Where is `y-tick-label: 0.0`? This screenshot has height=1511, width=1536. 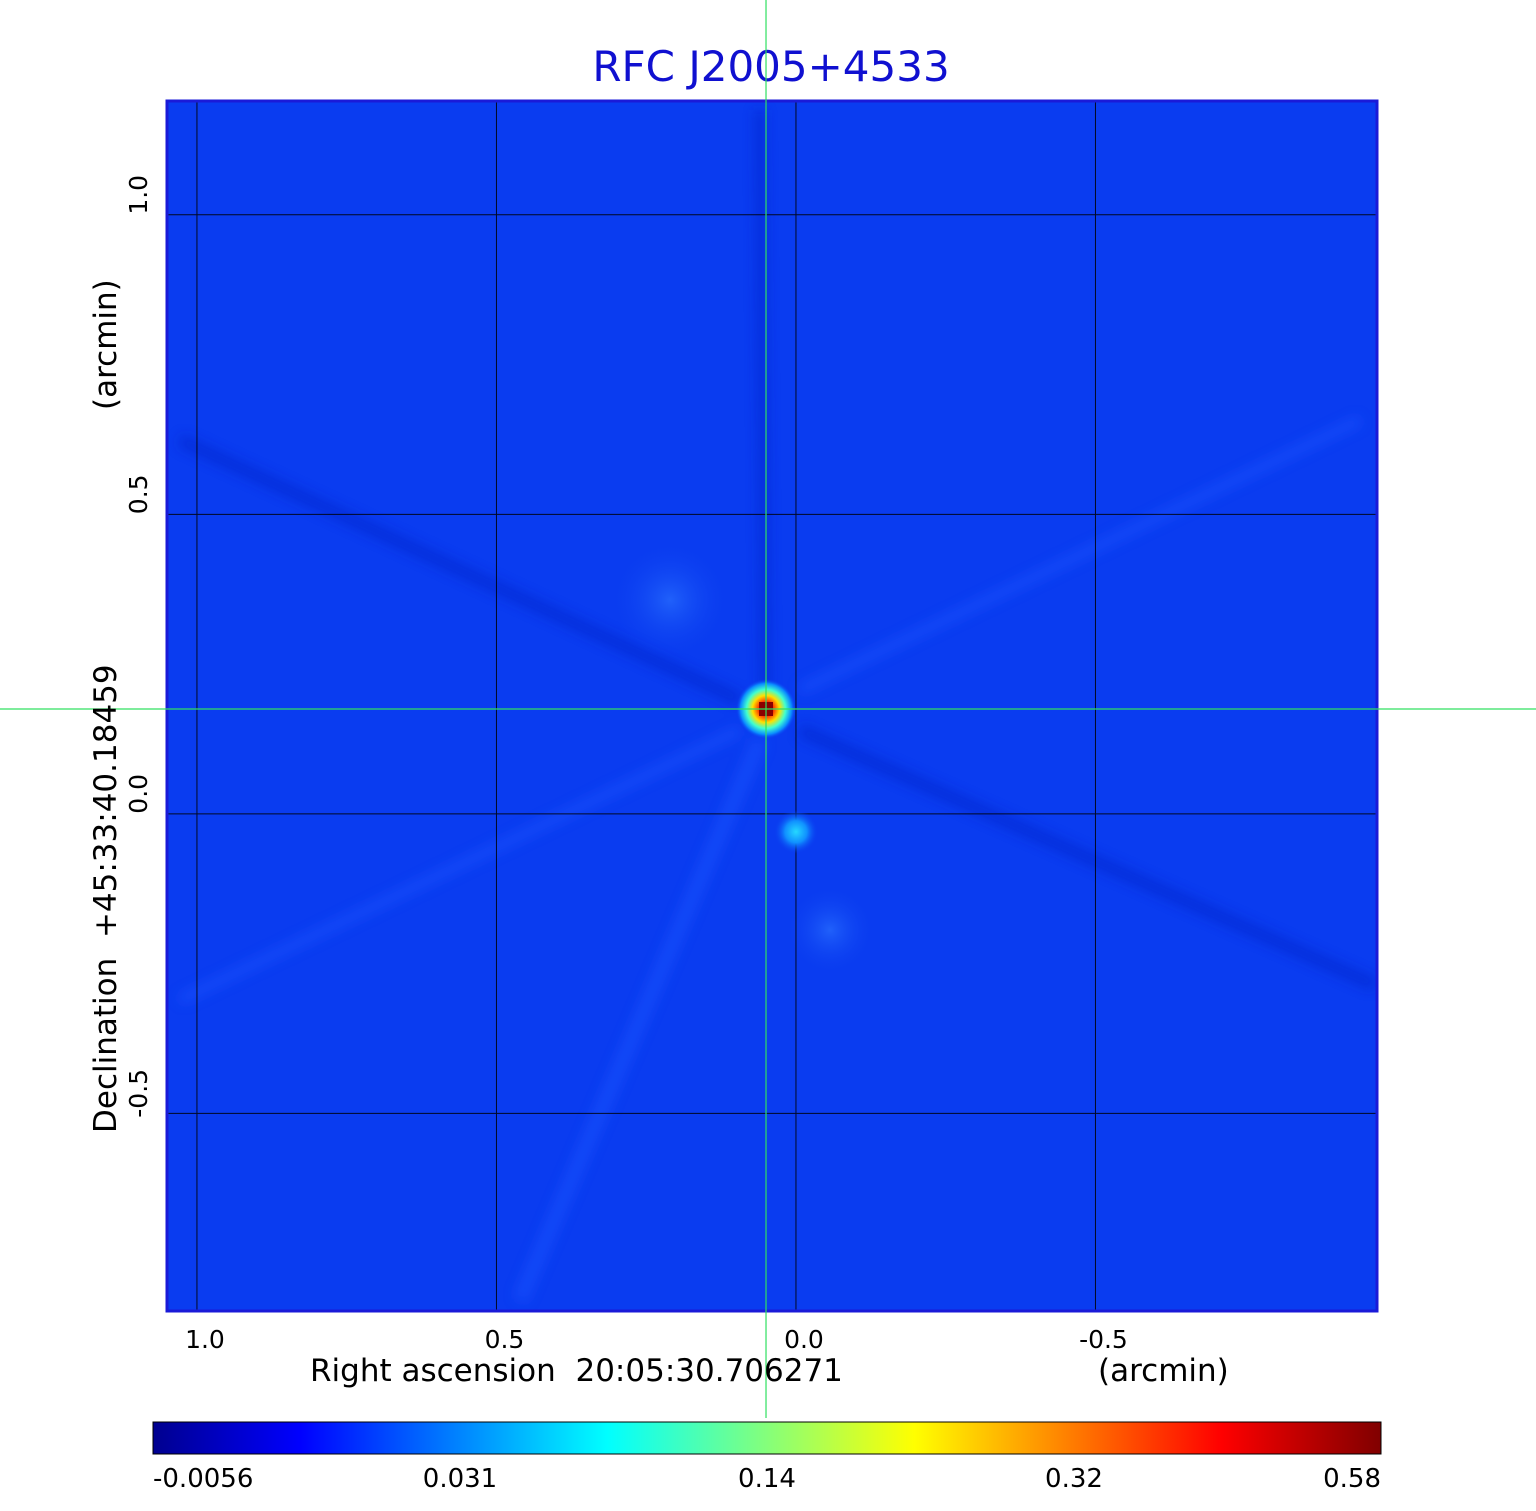 y-tick-label: 0.0 is located at coordinates (138, 794).